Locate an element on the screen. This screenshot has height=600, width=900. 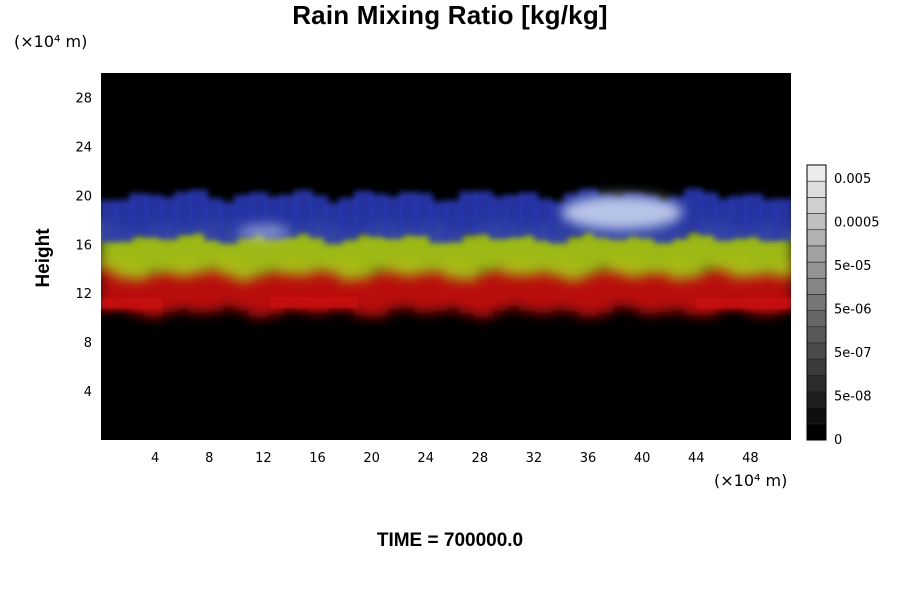
colorbar-frame is located at coordinates (816, 302).